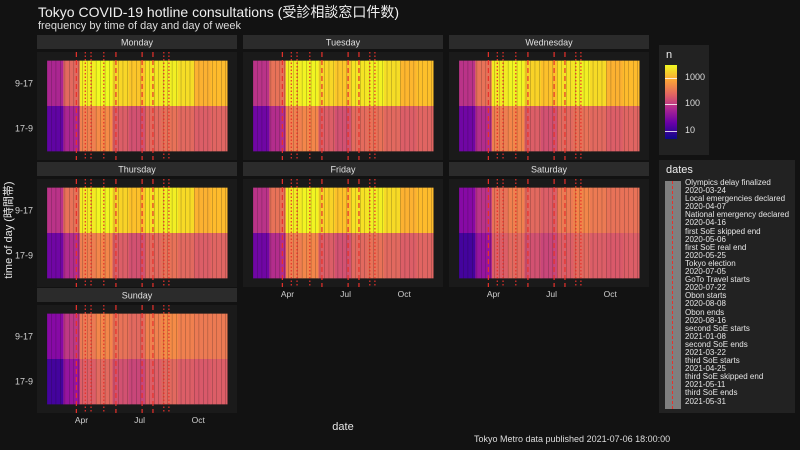 This screenshot has height=450, width=800. I want to click on dates-legend-label: Olympics delay finalized, so click(728, 182).